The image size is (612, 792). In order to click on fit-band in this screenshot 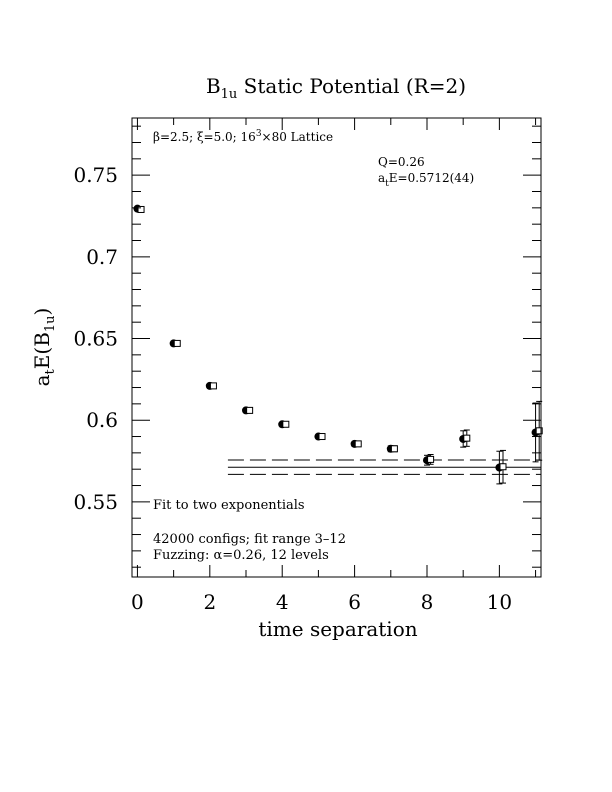, I will do `click(384, 467)`.